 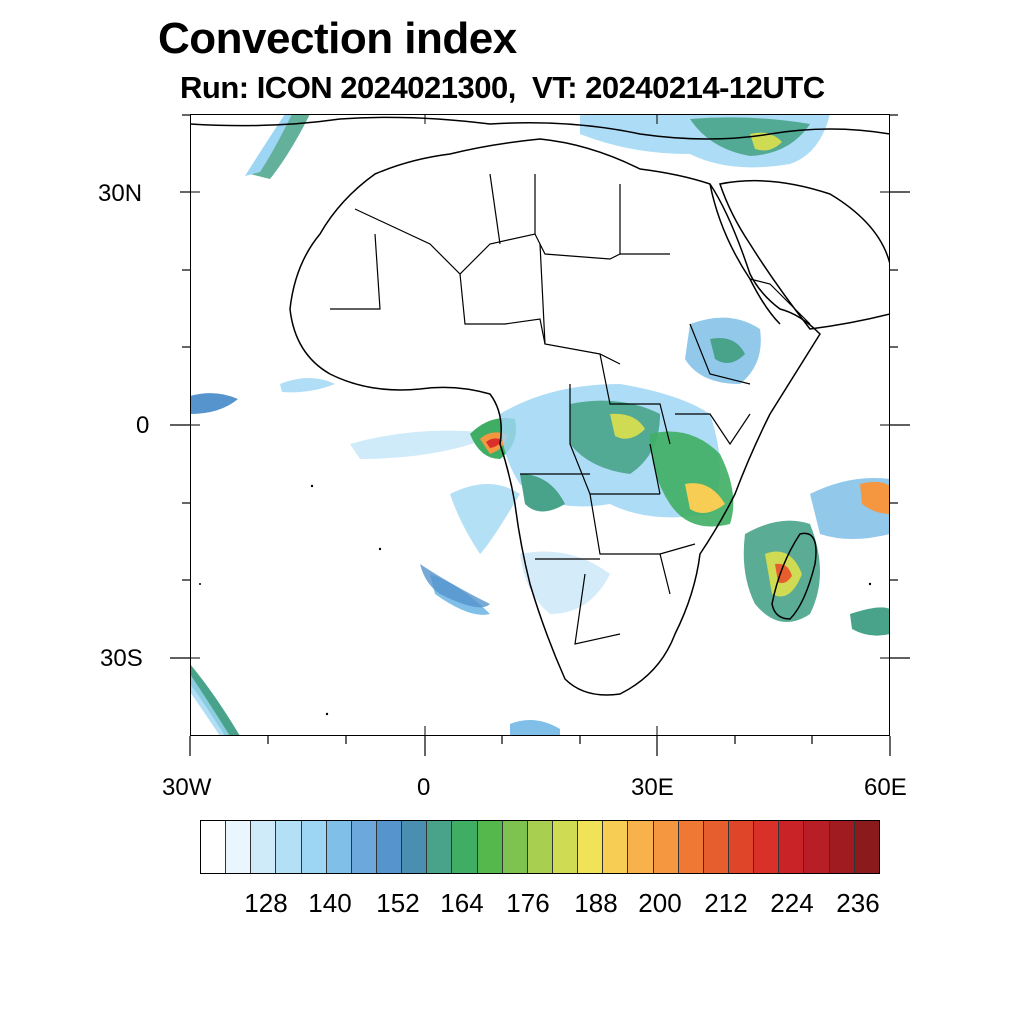 I want to click on colorbar-label-128: 128, so click(x=266, y=903).